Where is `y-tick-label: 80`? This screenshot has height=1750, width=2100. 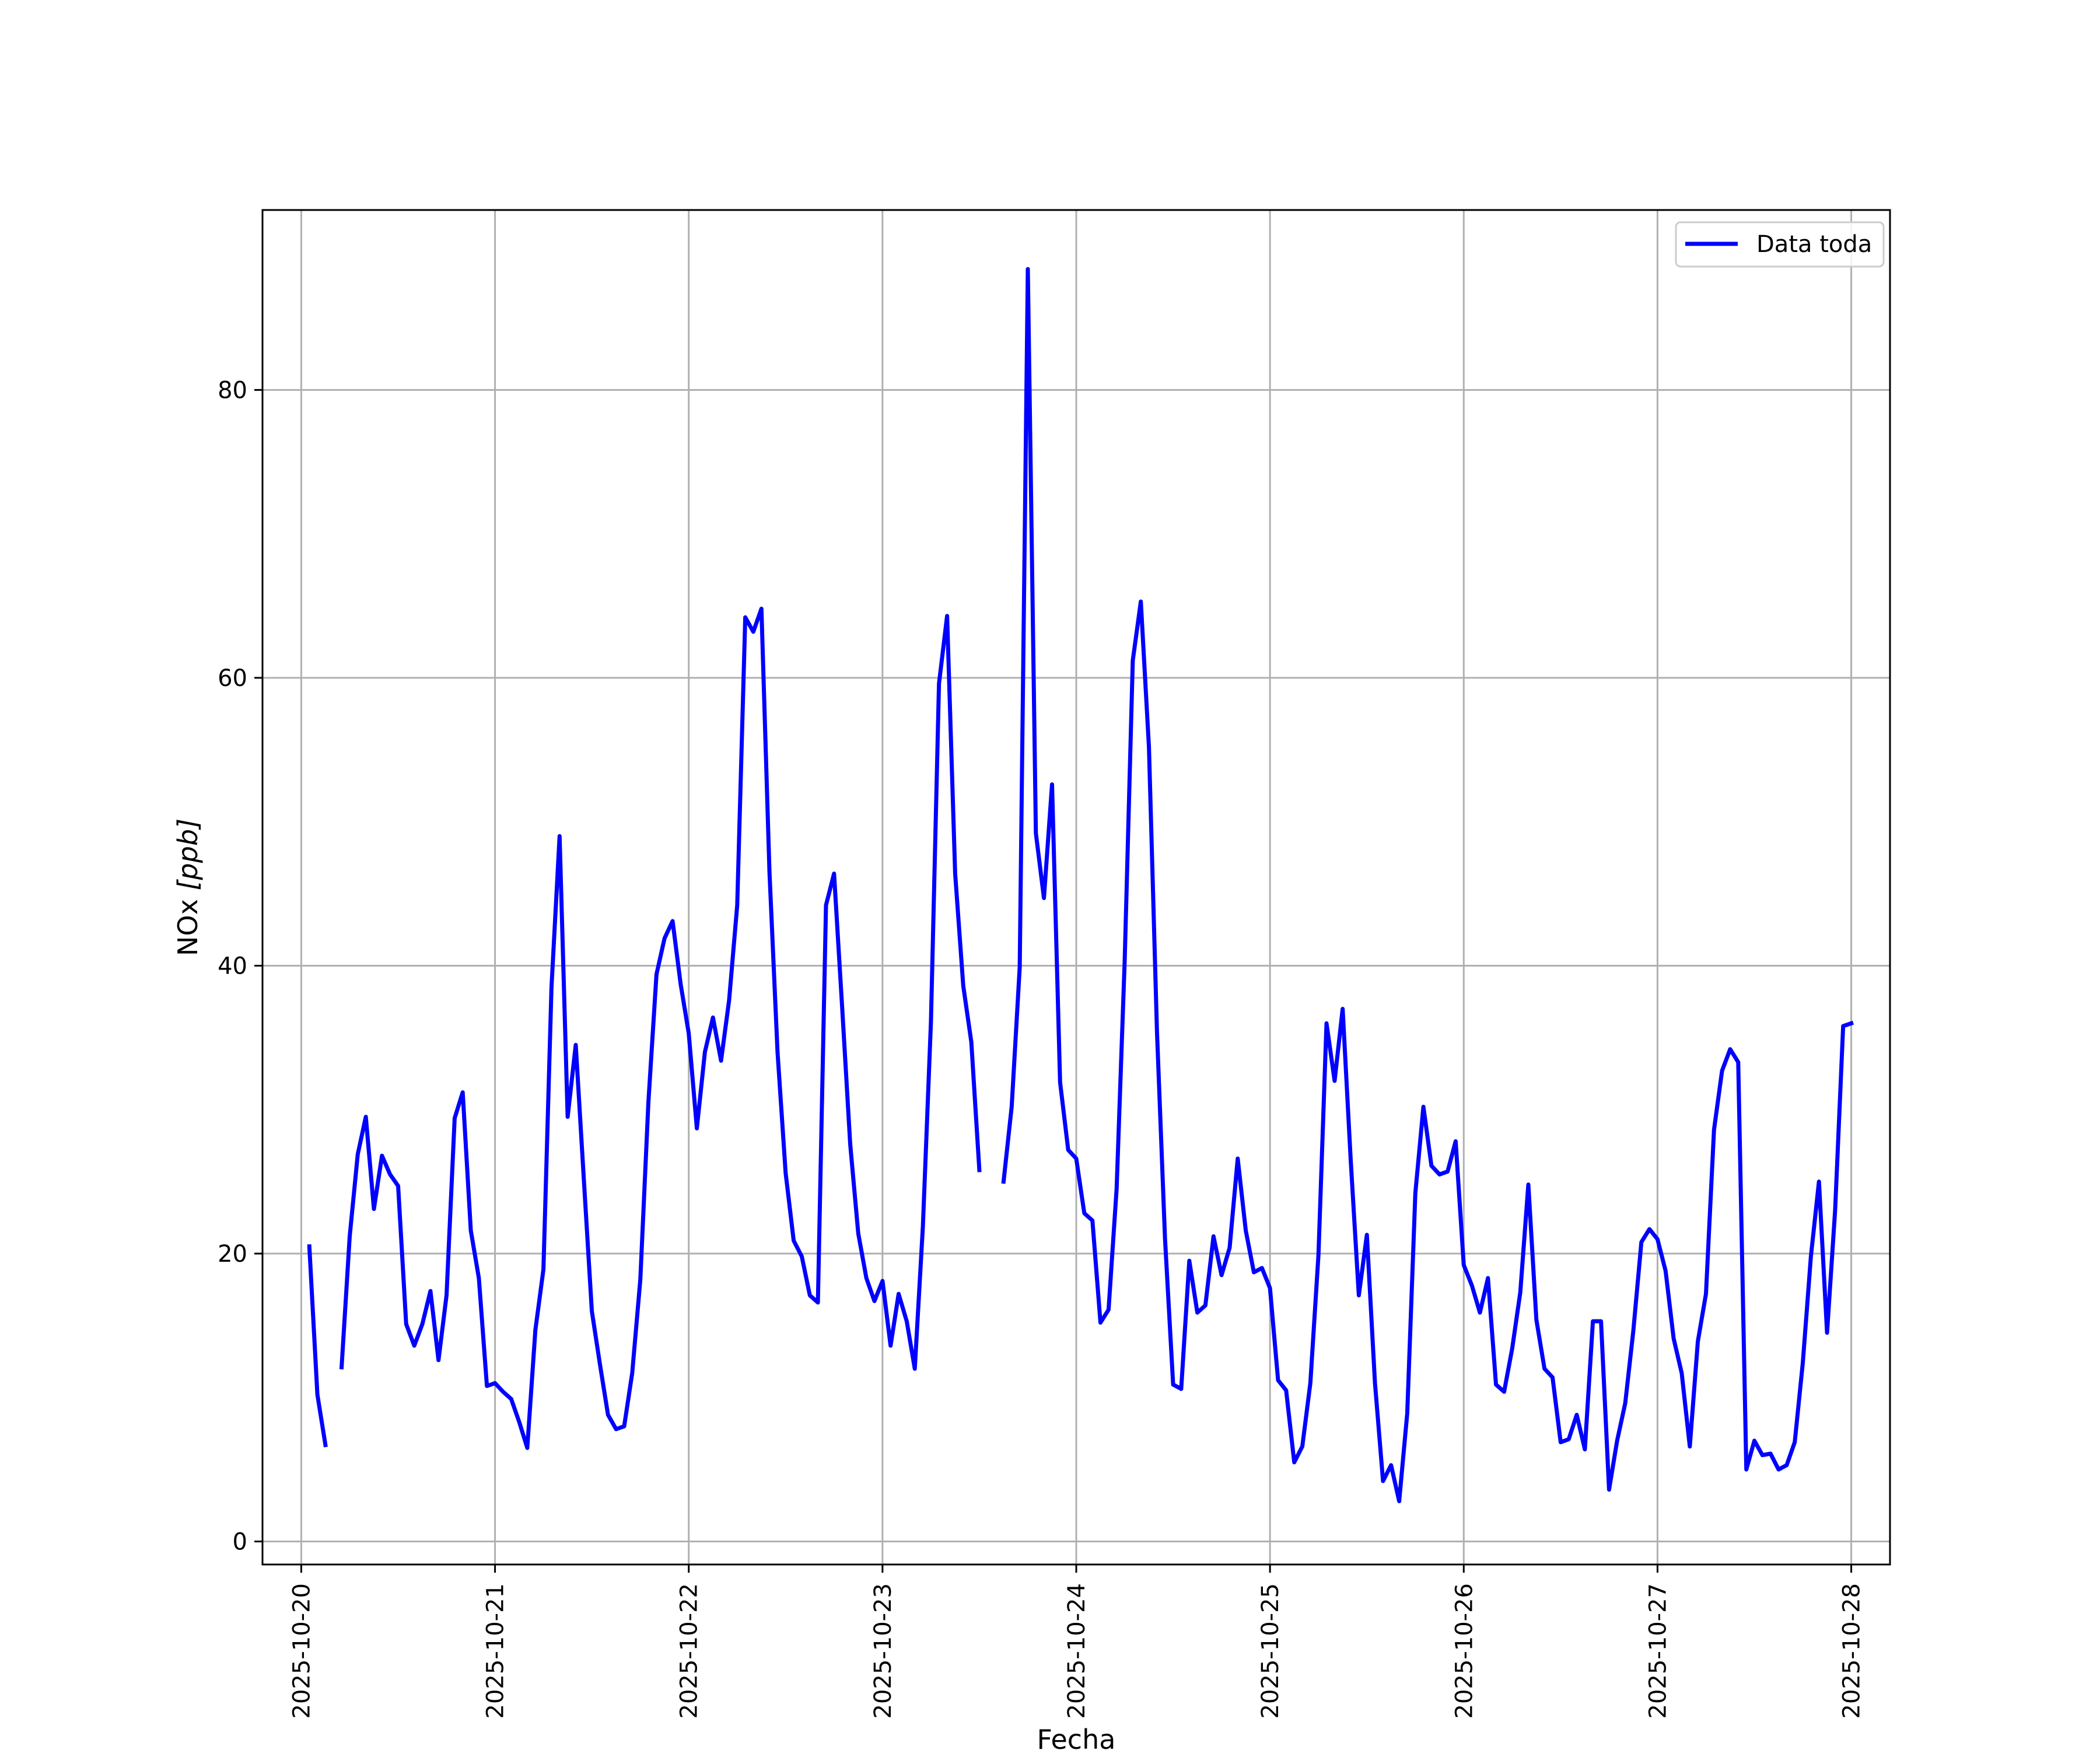 y-tick-label: 80 is located at coordinates (232, 391).